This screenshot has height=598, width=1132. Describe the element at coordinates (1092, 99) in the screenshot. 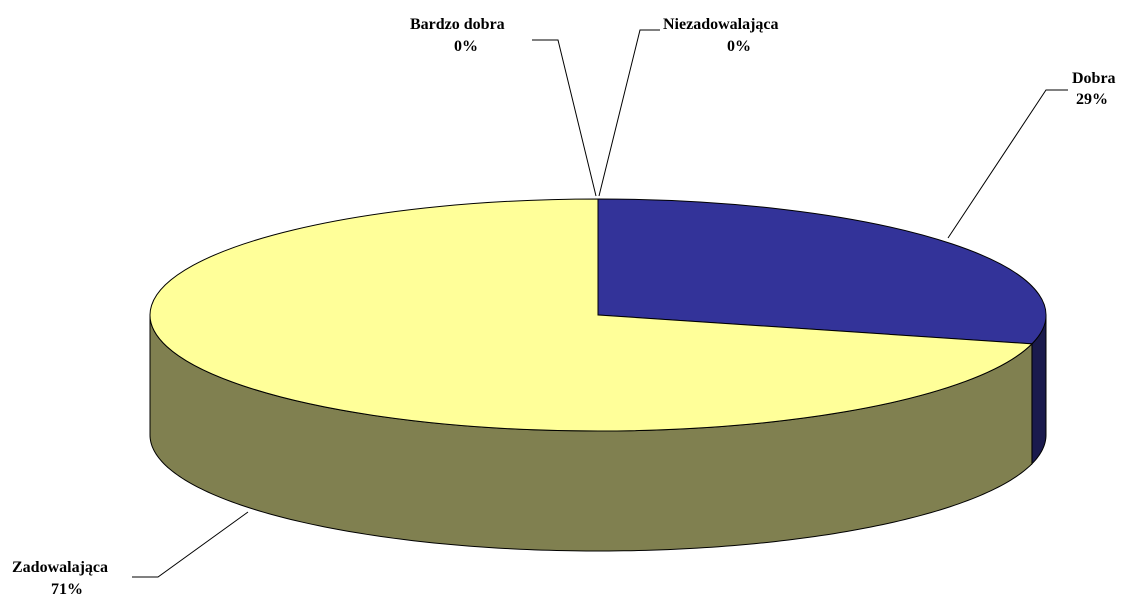

I see `data-label-dobra-value: 29%` at that location.